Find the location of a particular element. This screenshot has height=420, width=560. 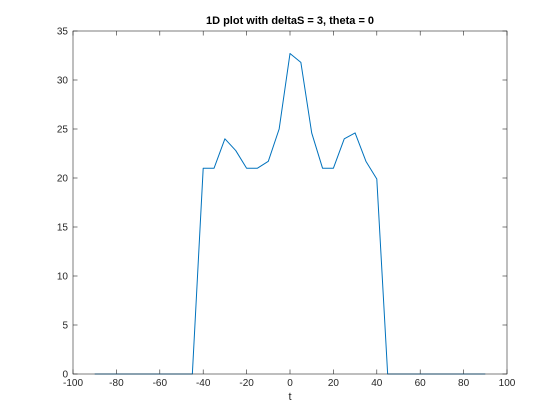

y-tick-label: 0 is located at coordinates (65, 375).